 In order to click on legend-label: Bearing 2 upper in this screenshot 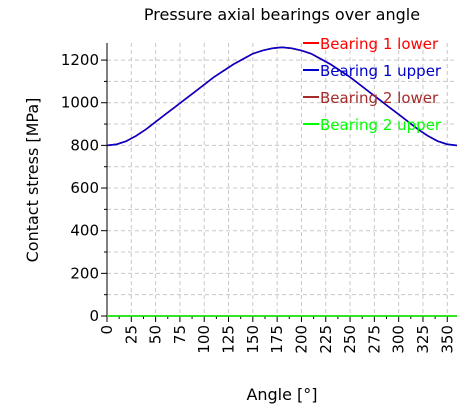, I will do `click(381, 125)`.